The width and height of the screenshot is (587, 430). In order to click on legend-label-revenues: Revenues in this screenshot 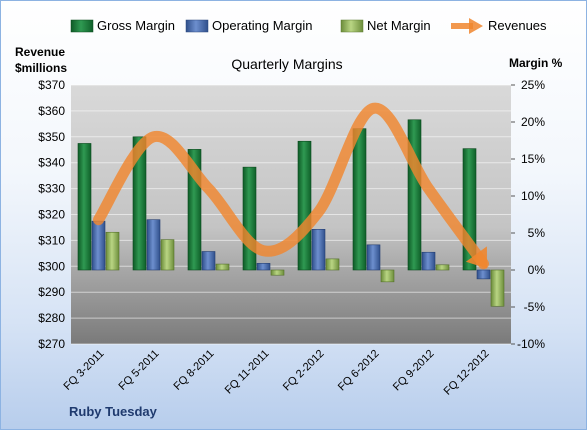, I will do `click(517, 25)`.